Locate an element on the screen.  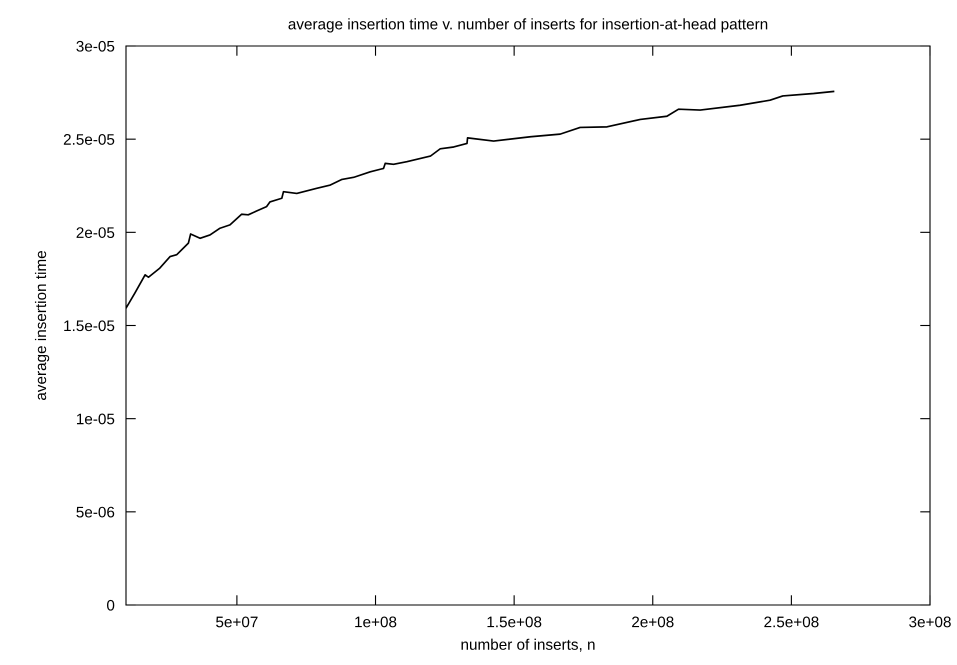
x-tick-label: 2e+08 is located at coordinates (653, 622).